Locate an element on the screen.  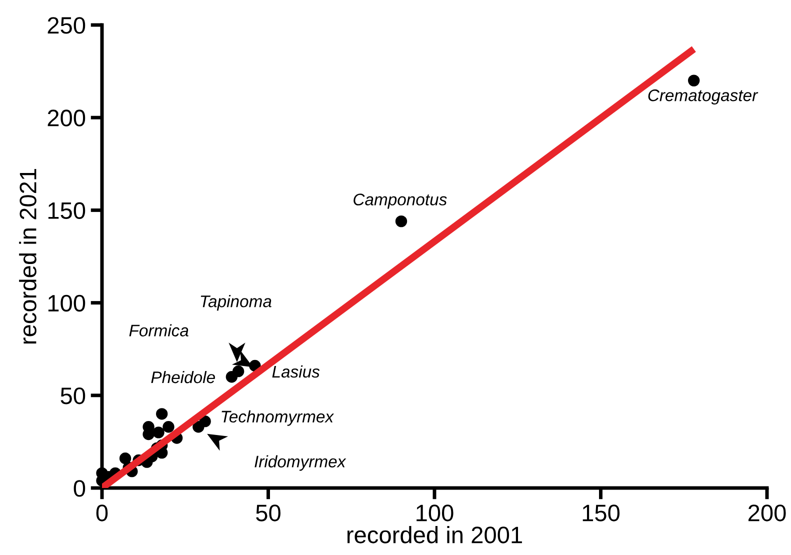
y-tick-label: 100 is located at coordinates (67, 303).